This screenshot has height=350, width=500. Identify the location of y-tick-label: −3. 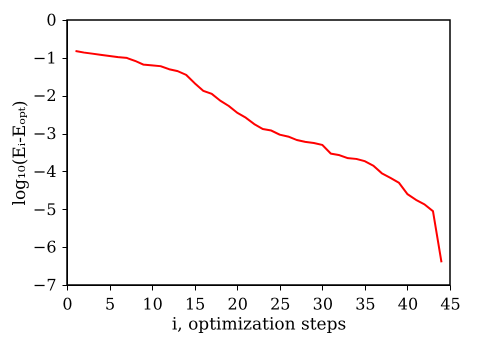
(44, 134).